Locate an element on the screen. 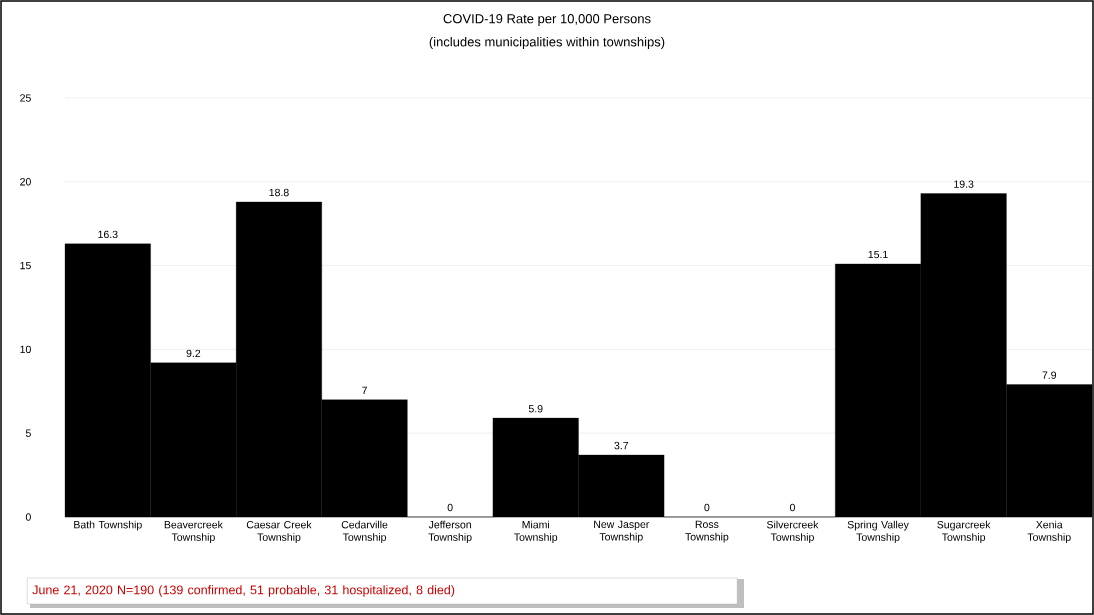 The height and width of the screenshot is (615, 1094). y-tick-label: 10 is located at coordinates (25, 349).